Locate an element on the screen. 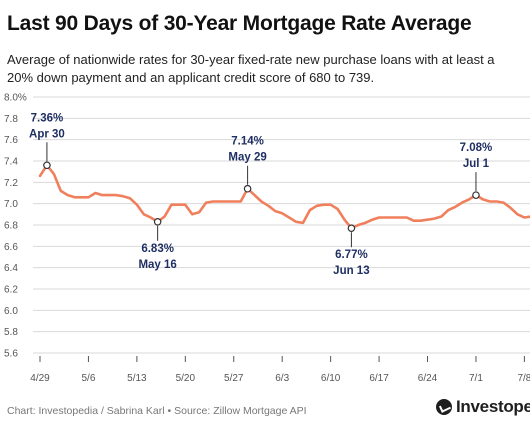 This screenshot has height=442, width=530. annotation-date: Jun 13 is located at coordinates (351, 271).